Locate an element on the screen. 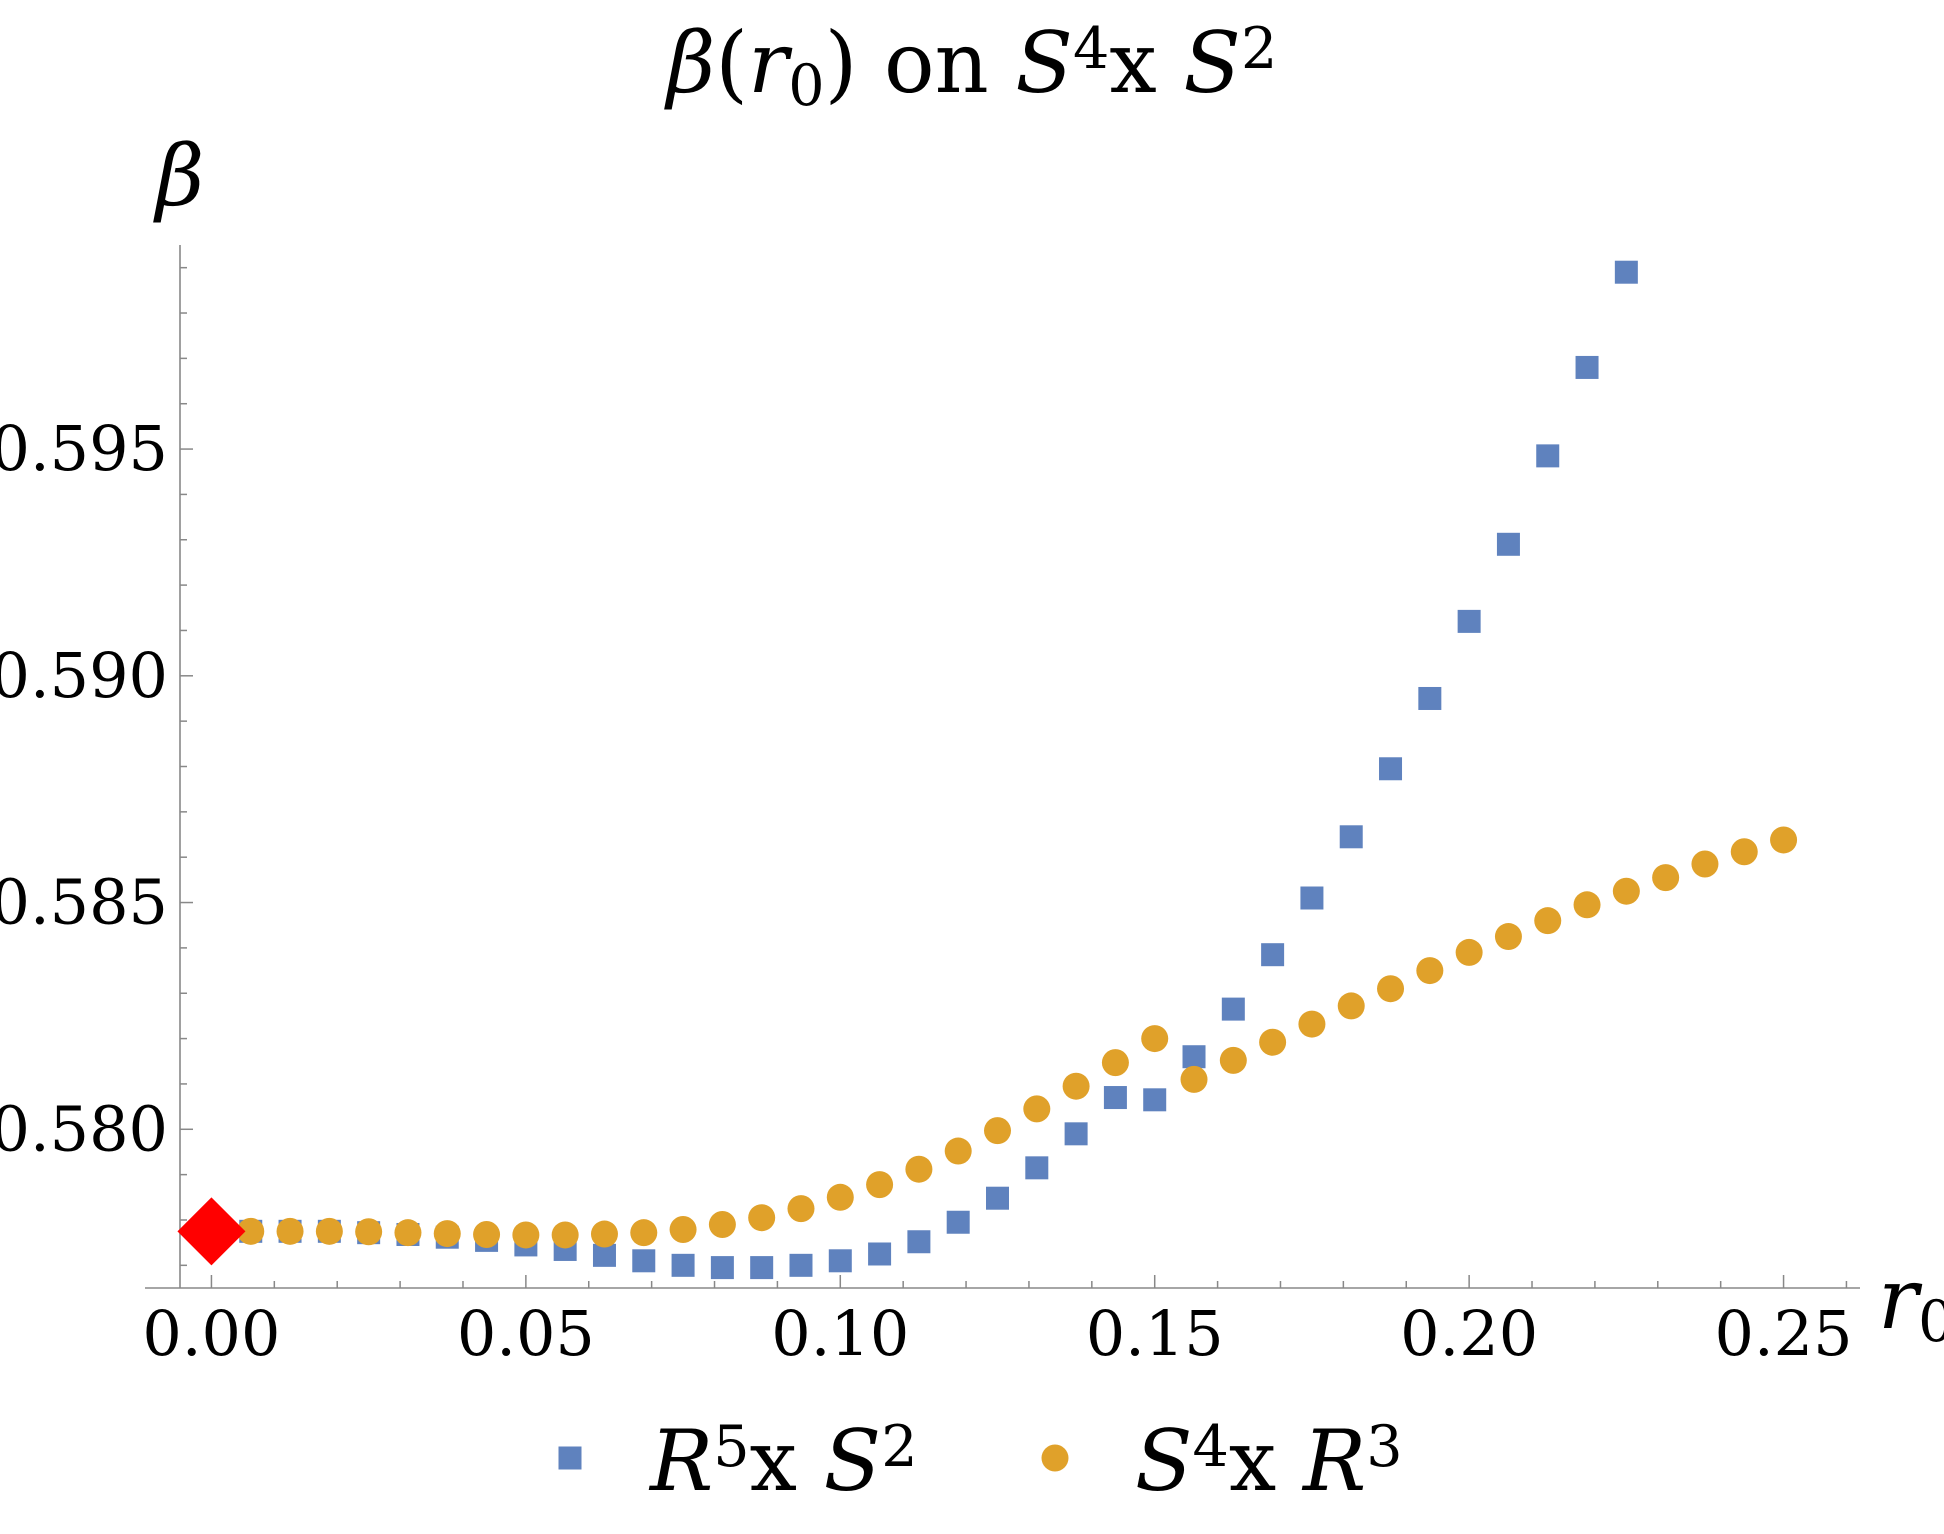 Image resolution: width=1944 pixels, height=1534 pixels. y-axis-label: β is located at coordinates (179, 176).